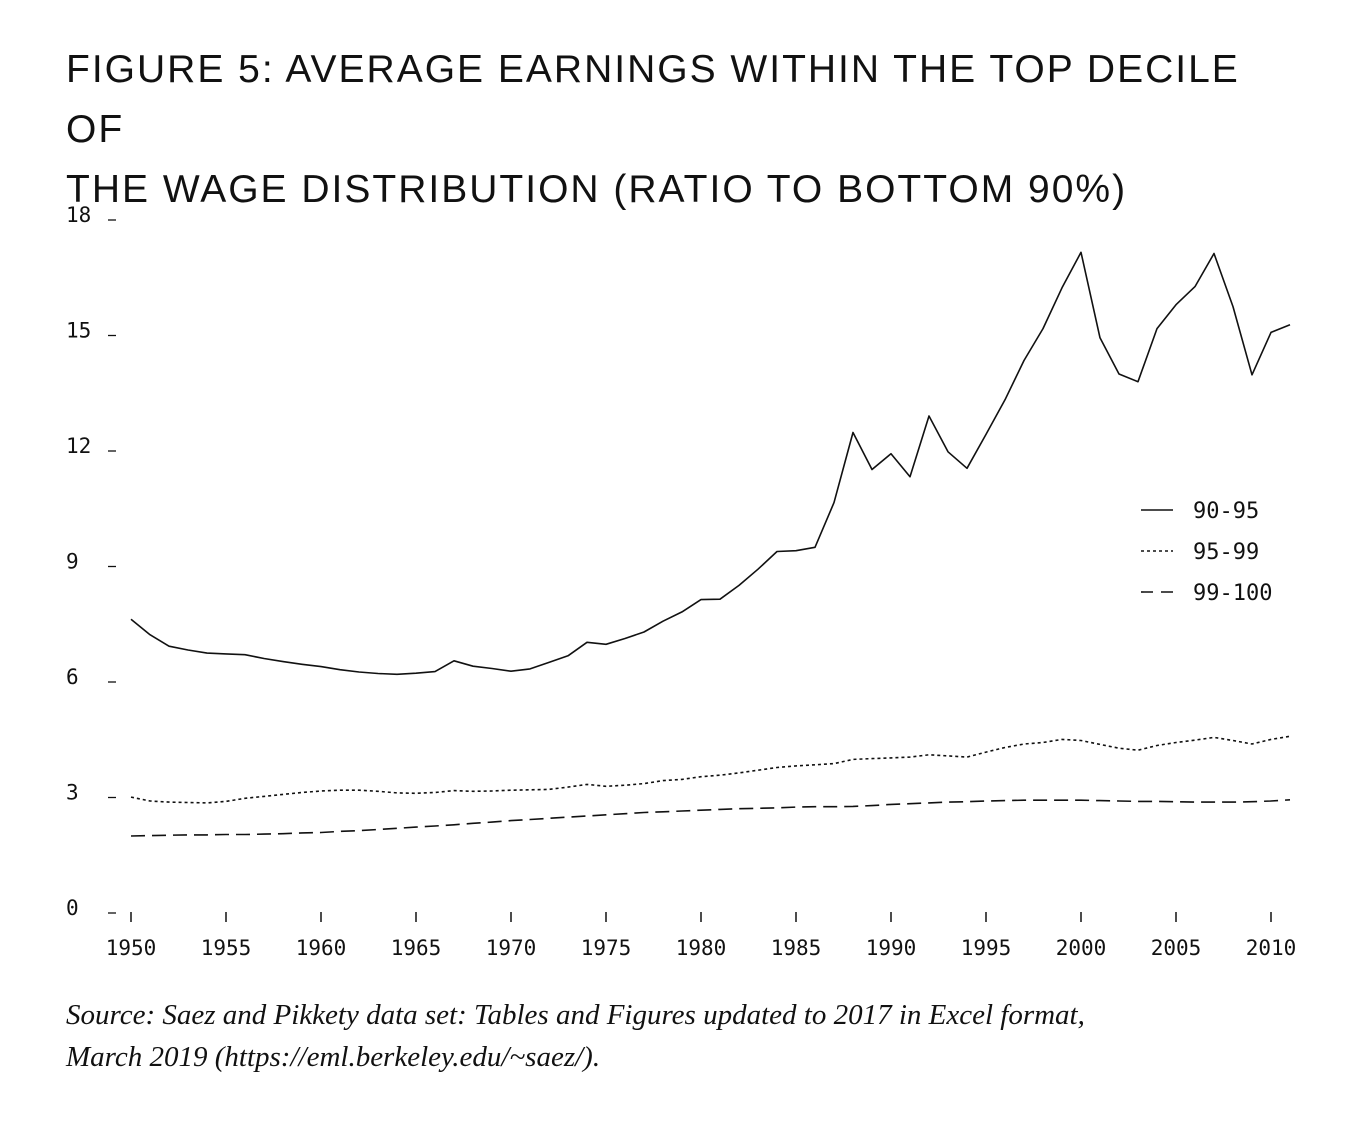 This screenshot has width=1366, height=1122. Describe the element at coordinates (78, 446) in the screenshot. I see `y-tick-label: 12` at that location.